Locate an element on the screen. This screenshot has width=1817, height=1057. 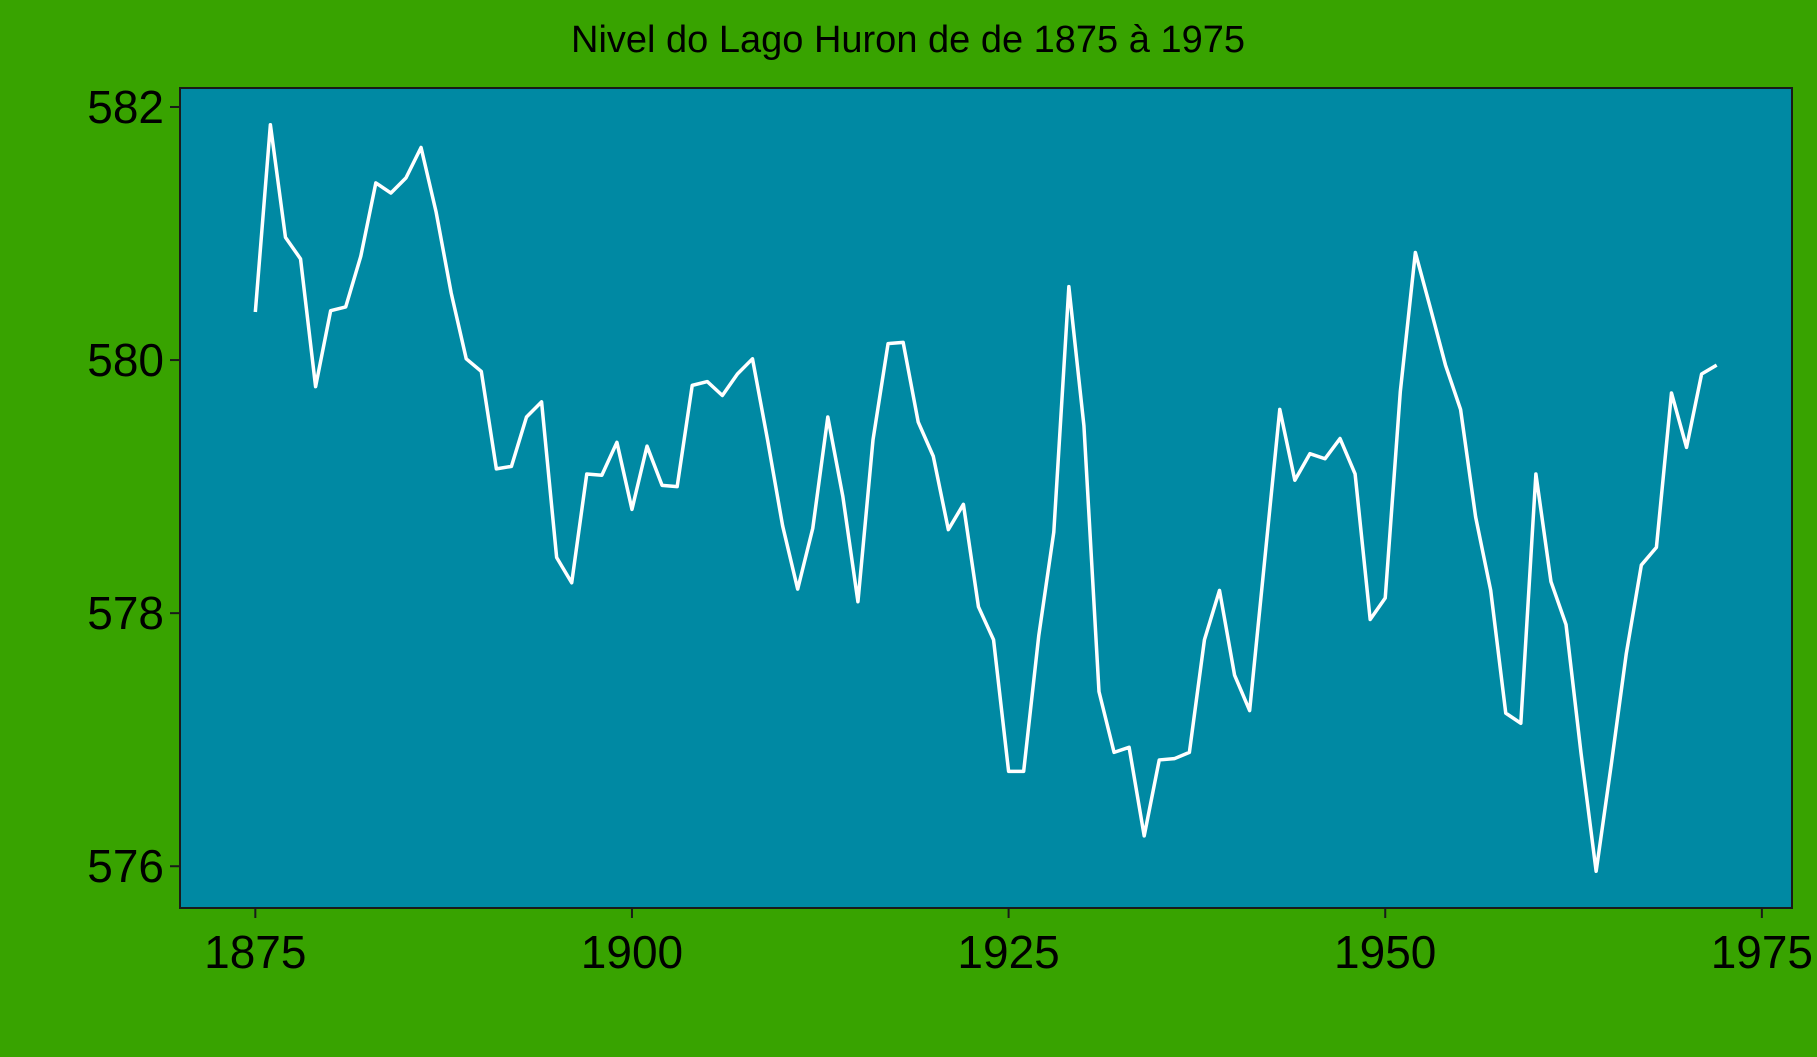
y-axis: 576 578 580 582 is located at coordinates (133, 486).